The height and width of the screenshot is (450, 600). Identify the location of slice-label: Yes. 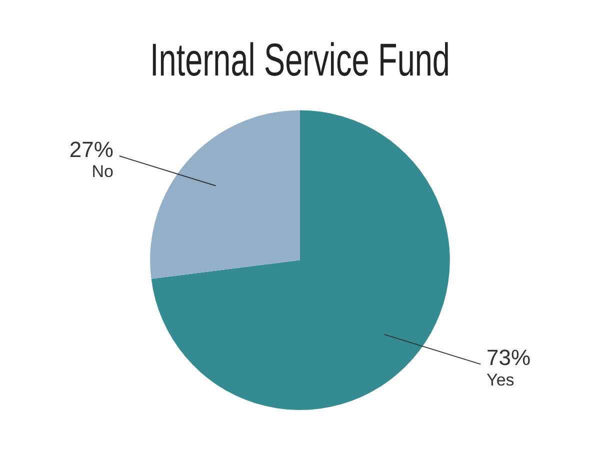
(500, 380).